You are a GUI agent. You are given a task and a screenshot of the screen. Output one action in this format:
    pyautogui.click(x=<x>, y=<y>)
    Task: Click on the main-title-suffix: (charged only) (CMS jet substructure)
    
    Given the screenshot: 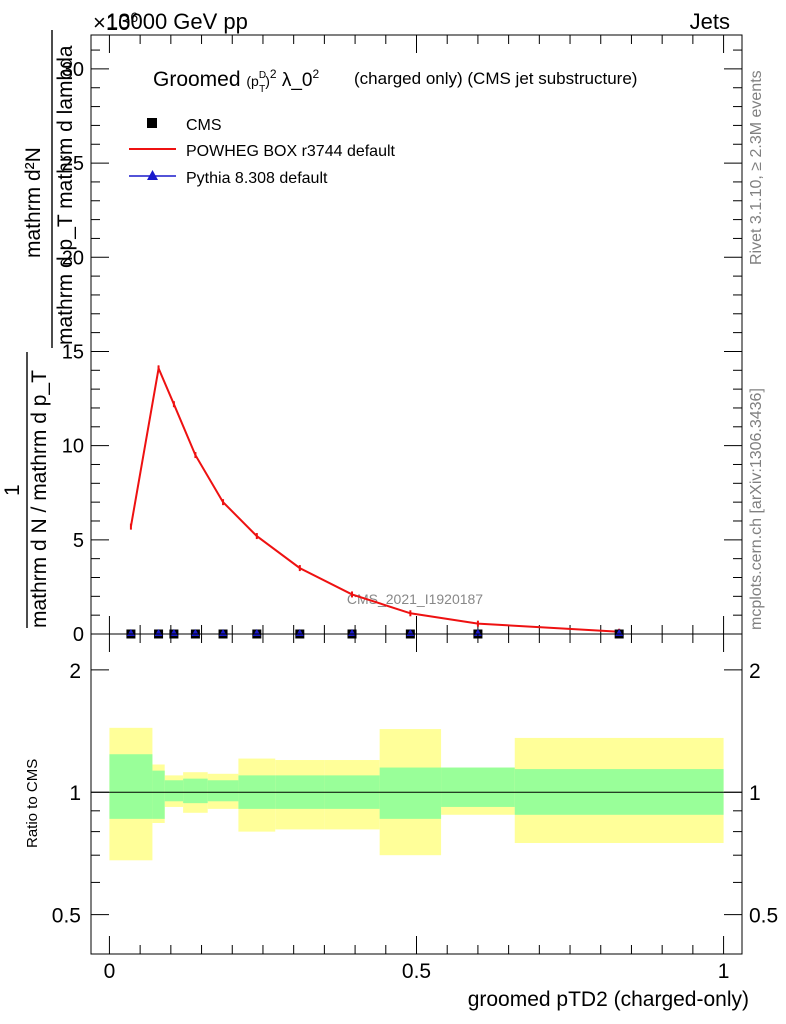 What is the action you would take?
    pyautogui.click(x=495, y=78)
    